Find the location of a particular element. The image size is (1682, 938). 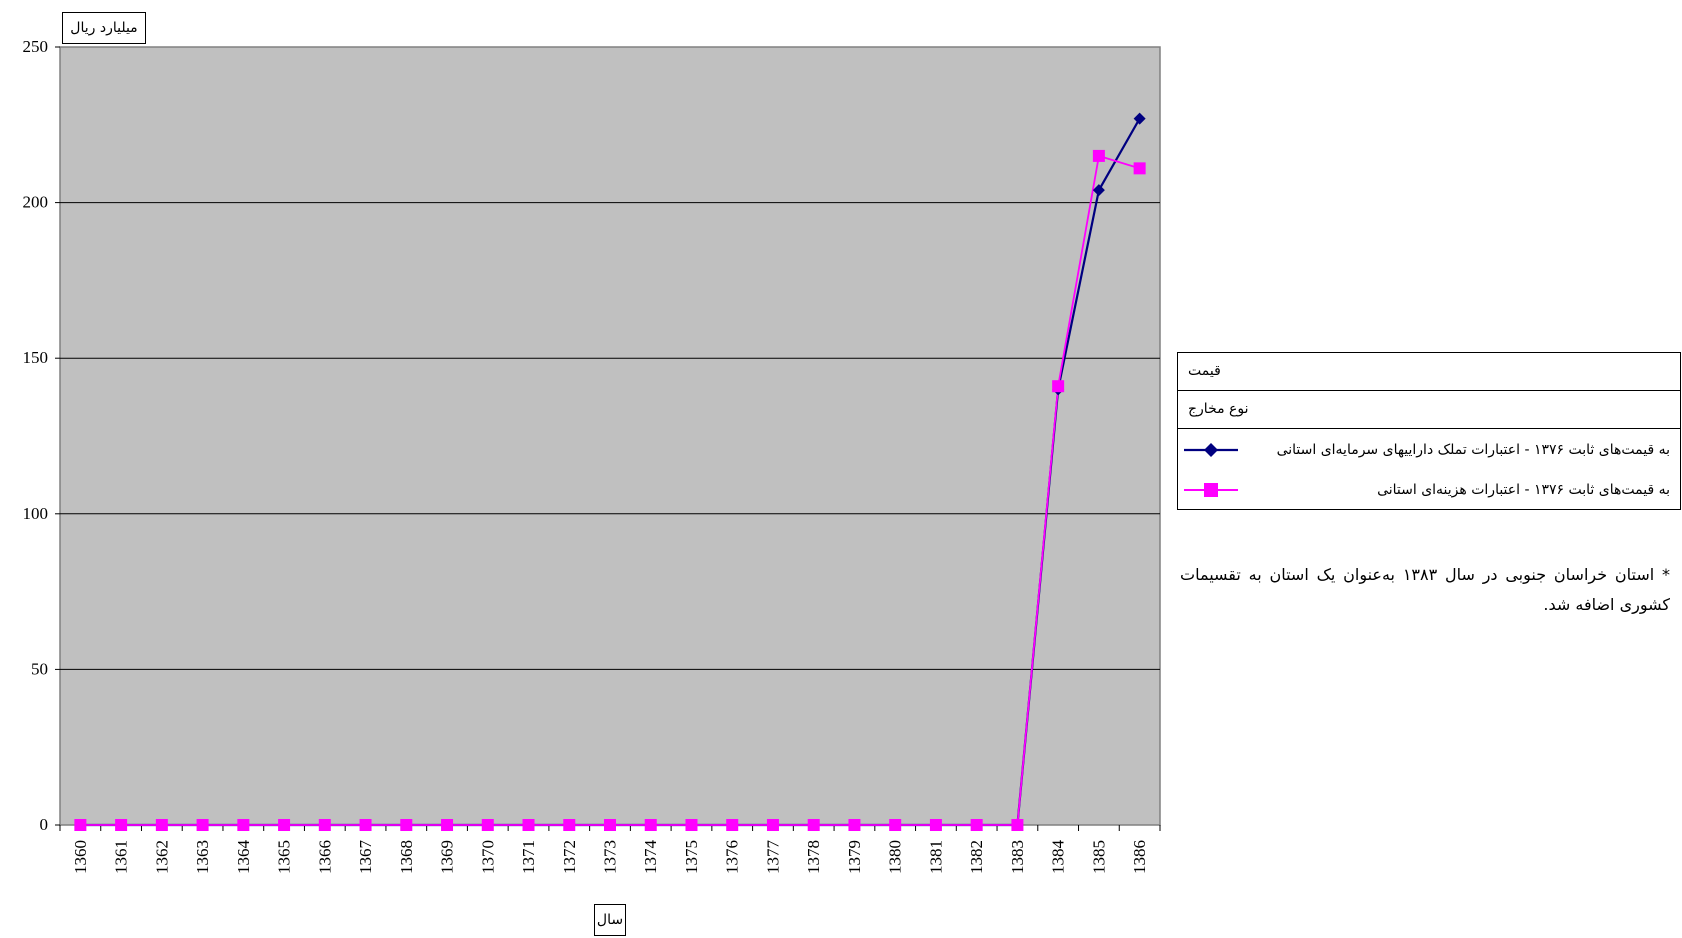

x-tick-label: 1374 is located at coordinates (650, 857).